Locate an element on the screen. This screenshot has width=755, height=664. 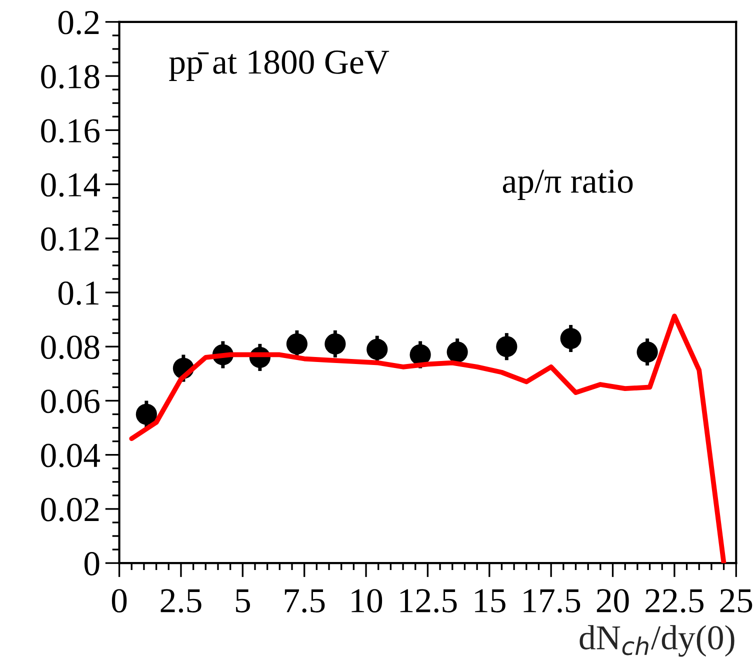
y-tick-label: 0.02 is located at coordinates (70, 510).